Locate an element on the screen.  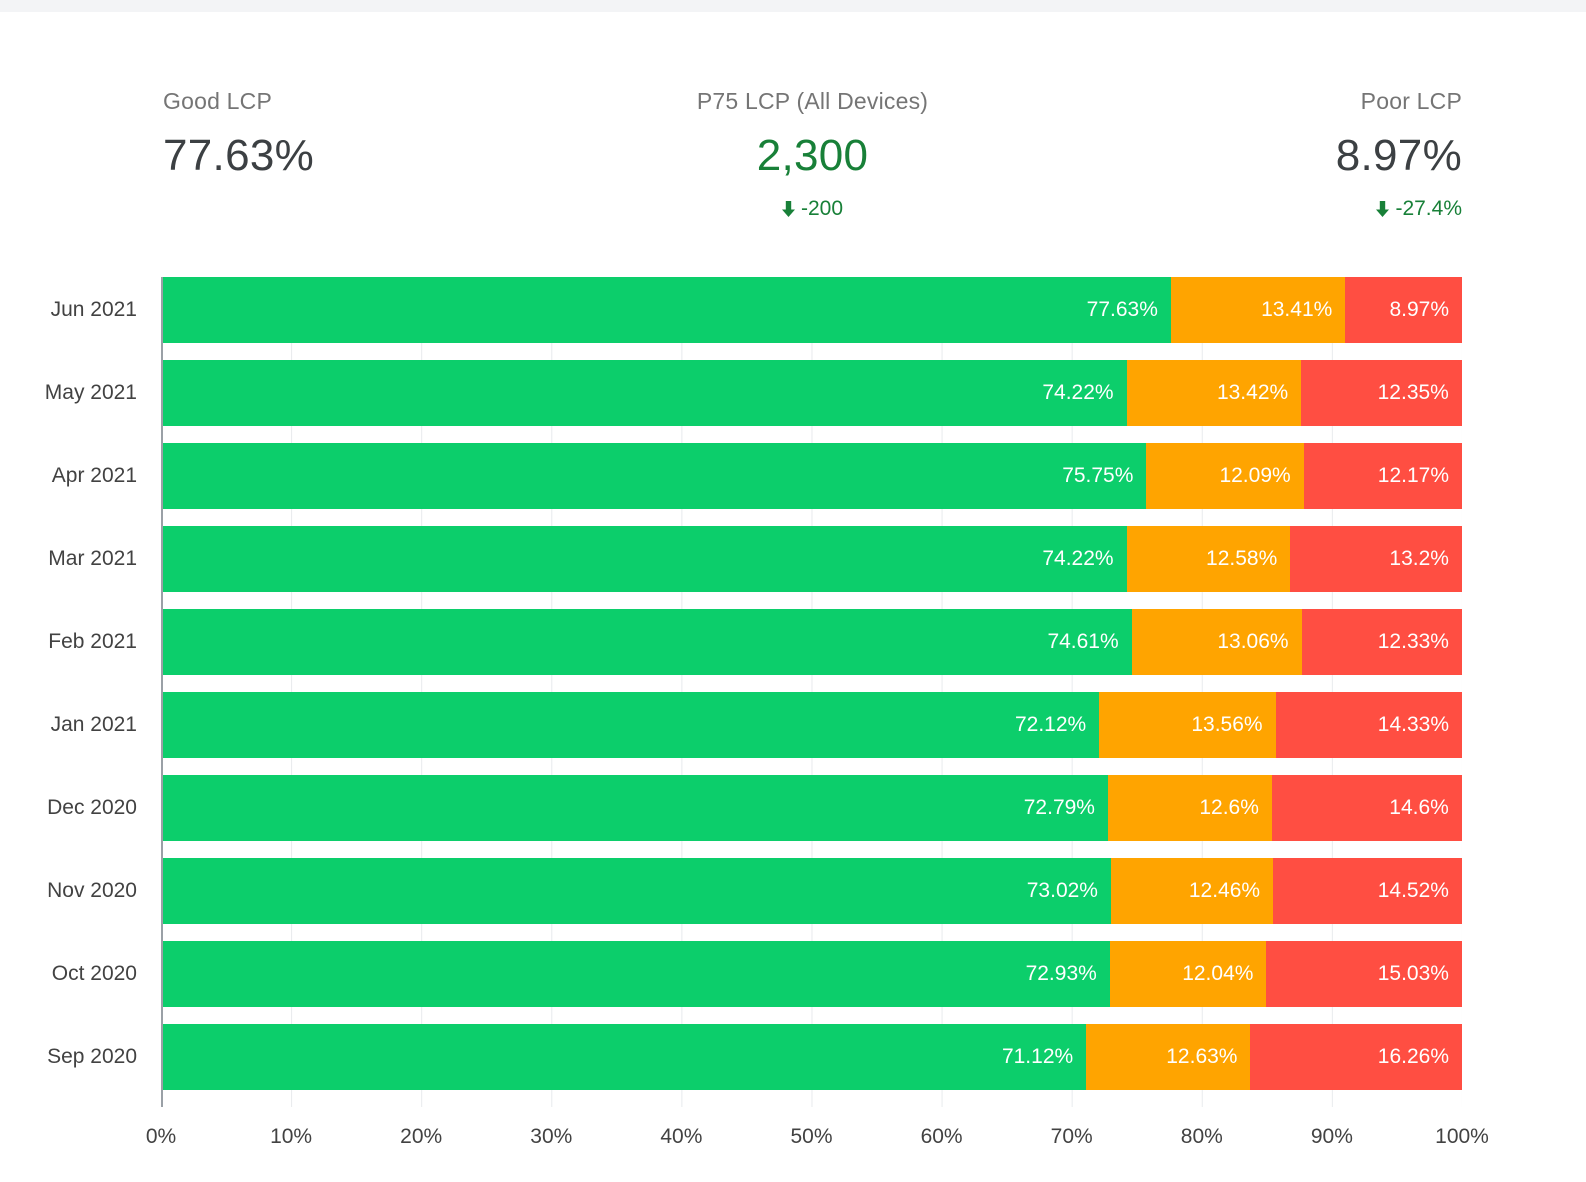
scorecard-good-lcp: Good LCP 77.63% is located at coordinates (273, 154).